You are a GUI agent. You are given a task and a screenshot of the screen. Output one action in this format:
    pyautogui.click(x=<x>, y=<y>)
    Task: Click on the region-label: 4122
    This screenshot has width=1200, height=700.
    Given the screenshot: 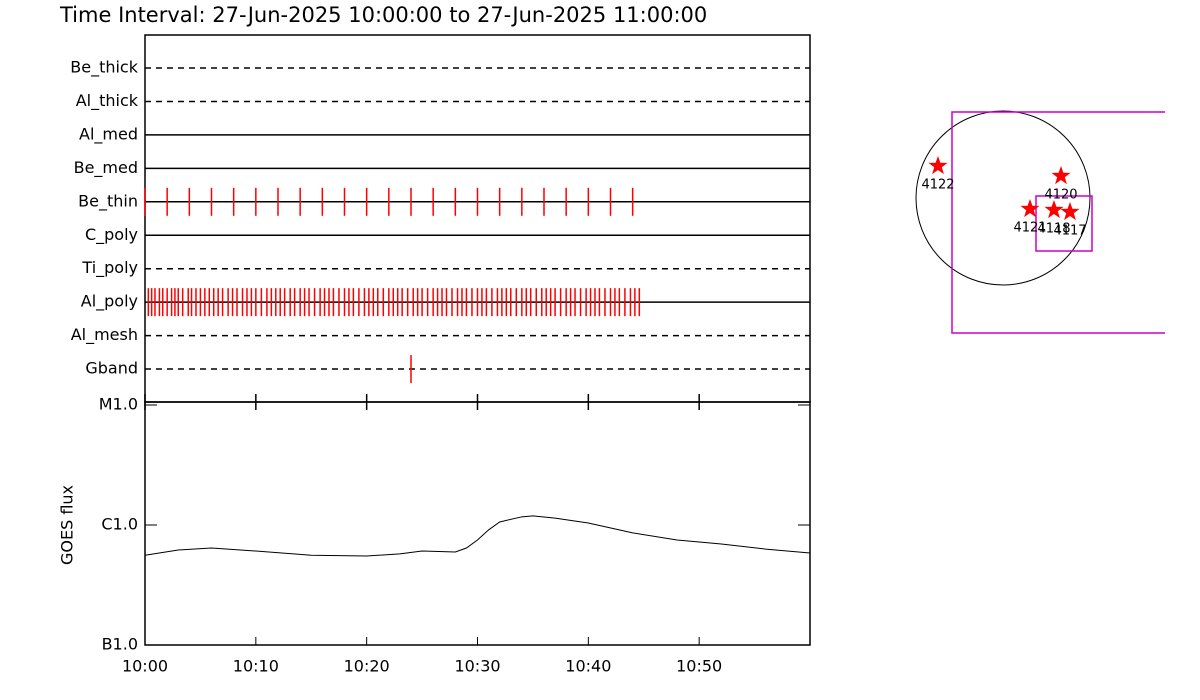 What is the action you would take?
    pyautogui.click(x=937, y=185)
    